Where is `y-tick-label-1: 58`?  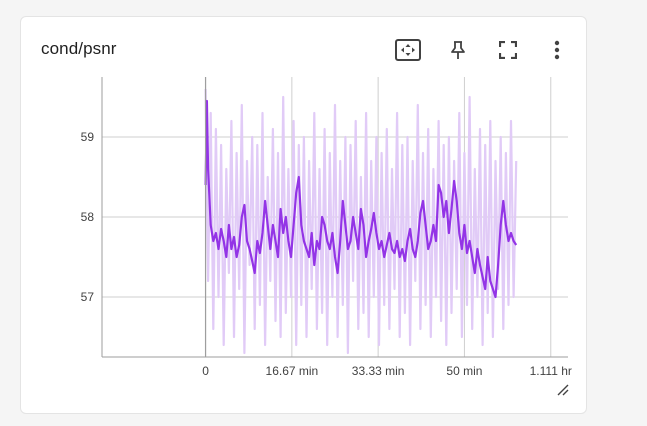
y-tick-label-1: 58 is located at coordinates (88, 217).